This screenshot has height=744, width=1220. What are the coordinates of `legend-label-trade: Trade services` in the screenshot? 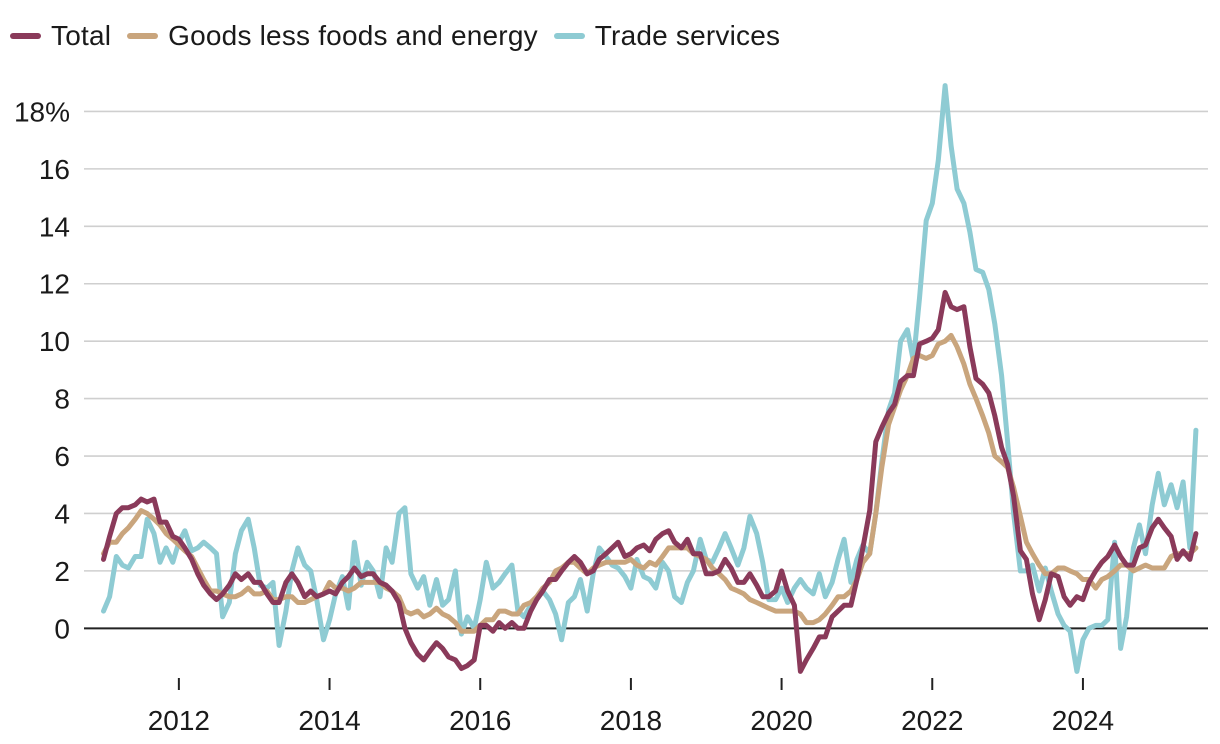 It's located at (687, 35).